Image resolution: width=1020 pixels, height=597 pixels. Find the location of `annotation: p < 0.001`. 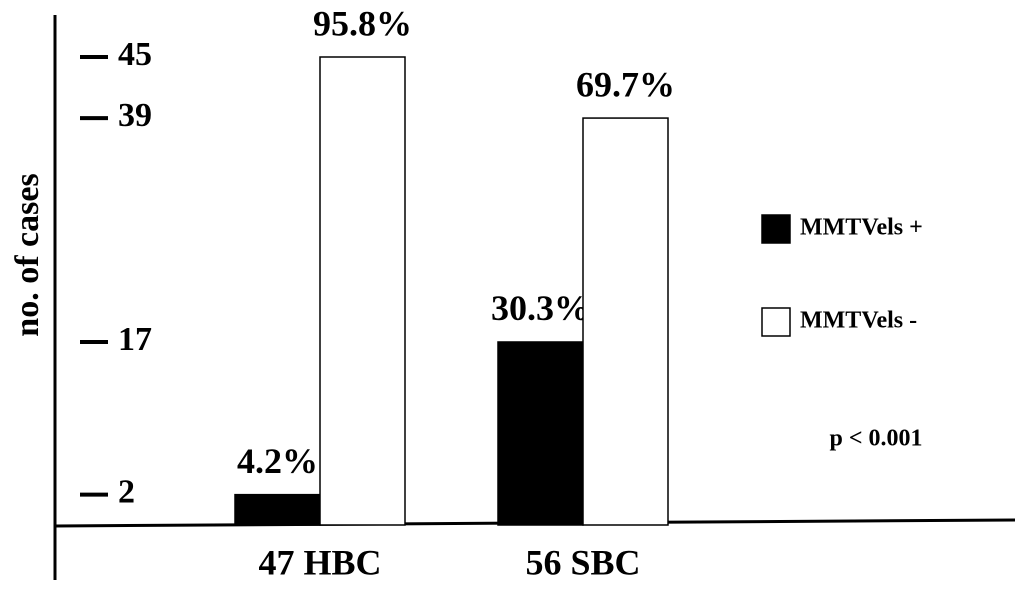

annotation: p < 0.001 is located at coordinates (875, 439).